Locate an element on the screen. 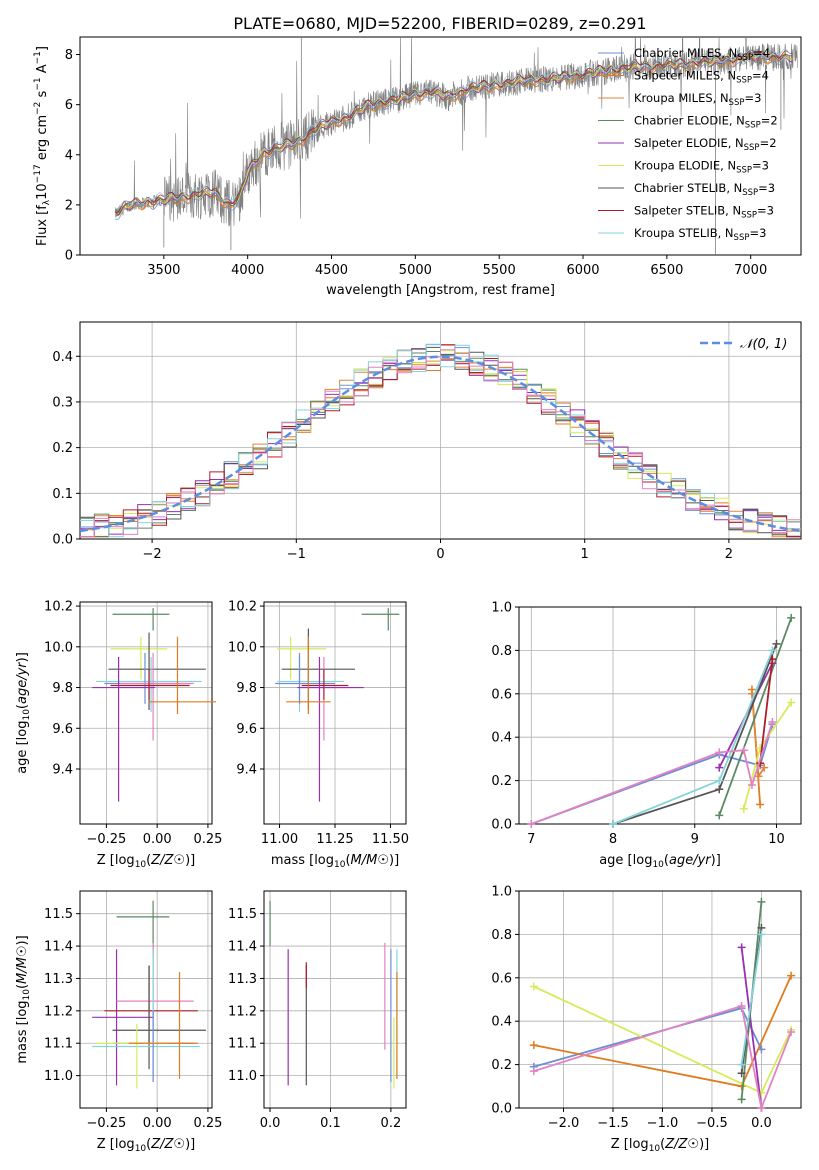  legend-label: Salpeter STELIB, NSSP=3 is located at coordinates (704, 212).